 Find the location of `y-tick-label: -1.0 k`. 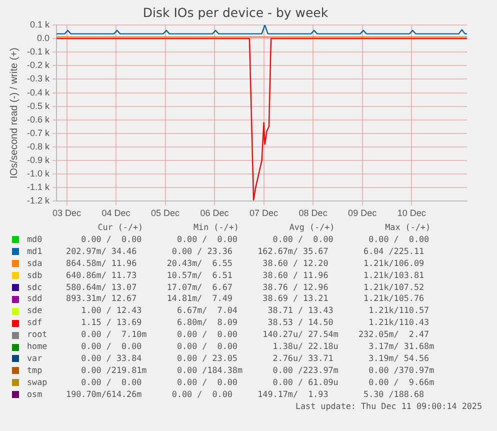

y-tick-label: -1.0 k is located at coordinates (38, 173).